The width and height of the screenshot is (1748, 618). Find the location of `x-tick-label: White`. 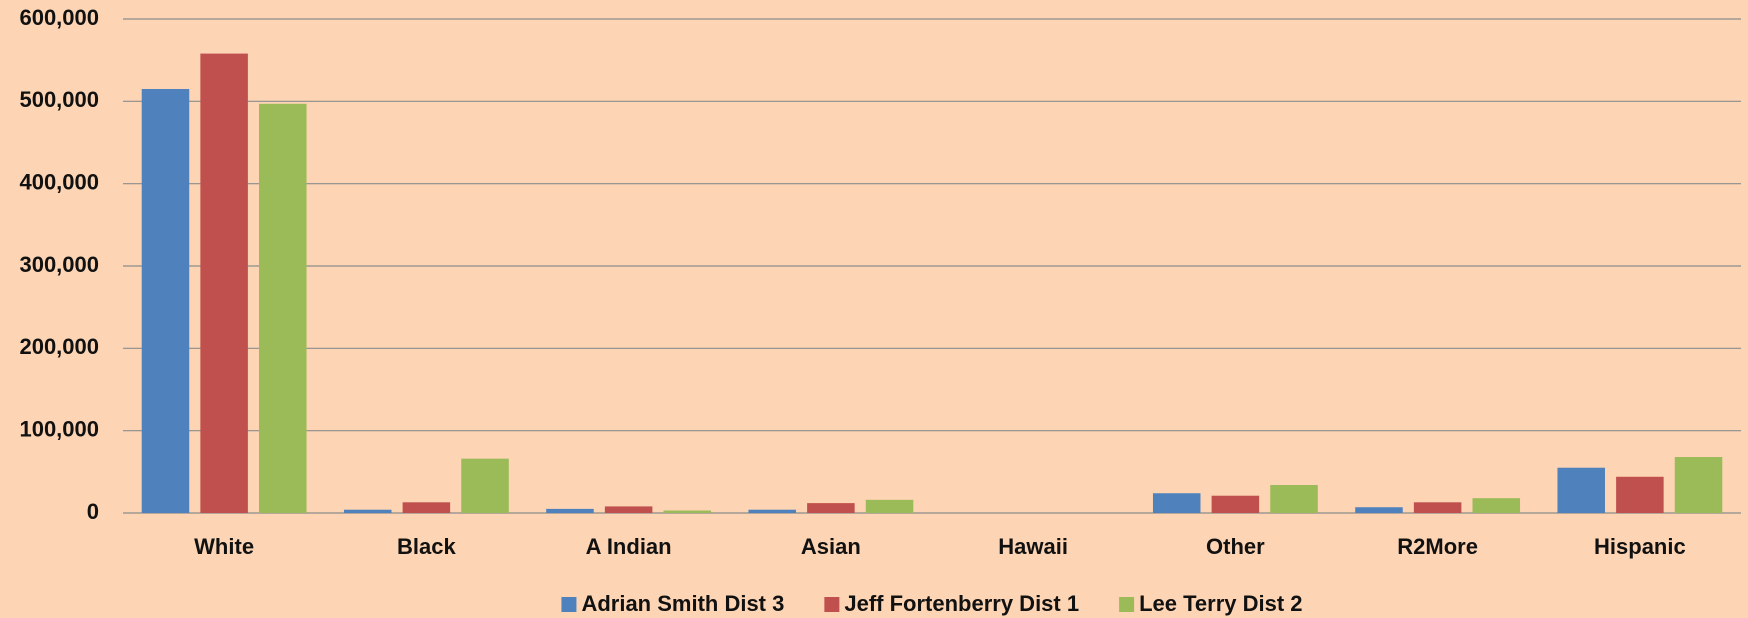

x-tick-label: White is located at coordinates (224, 546).